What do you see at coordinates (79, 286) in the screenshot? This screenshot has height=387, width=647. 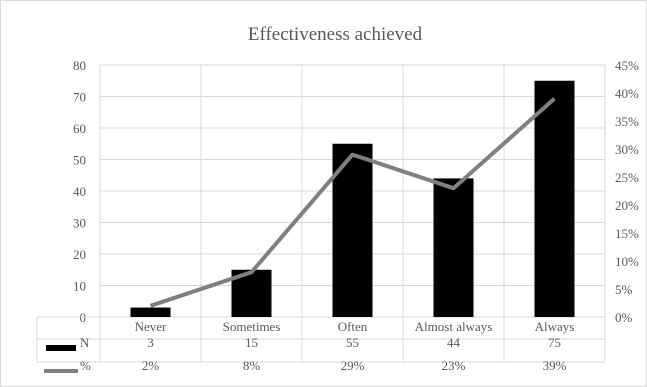 I see `y-left-tick-label: 10` at bounding box center [79, 286].